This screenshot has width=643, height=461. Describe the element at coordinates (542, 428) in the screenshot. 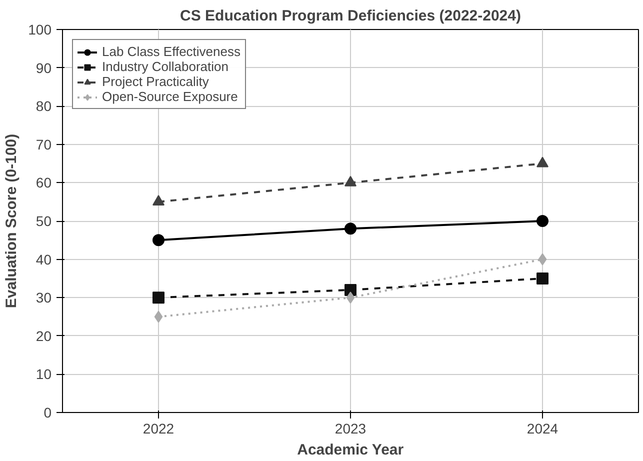

I see `x-tick-label: 2024` at that location.